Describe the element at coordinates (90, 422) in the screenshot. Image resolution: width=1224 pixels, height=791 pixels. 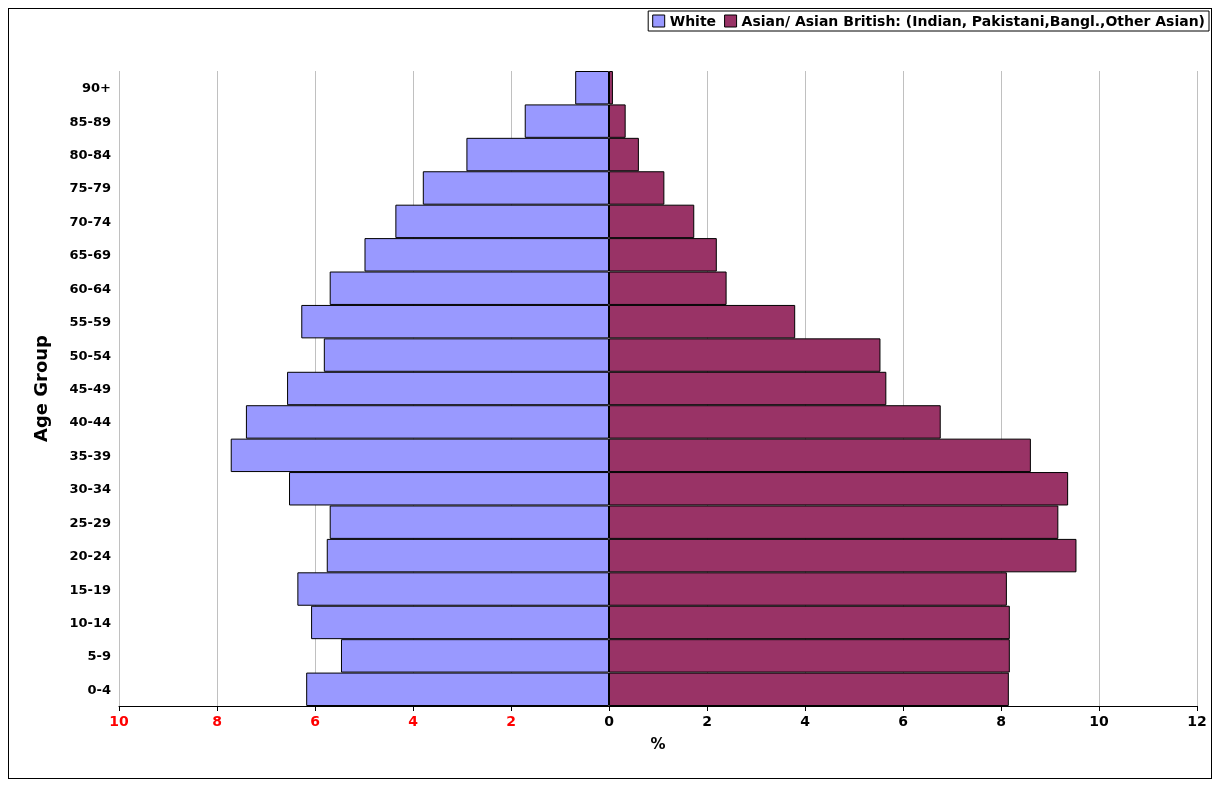
I see `y-tick-label: 40-44` at that location.